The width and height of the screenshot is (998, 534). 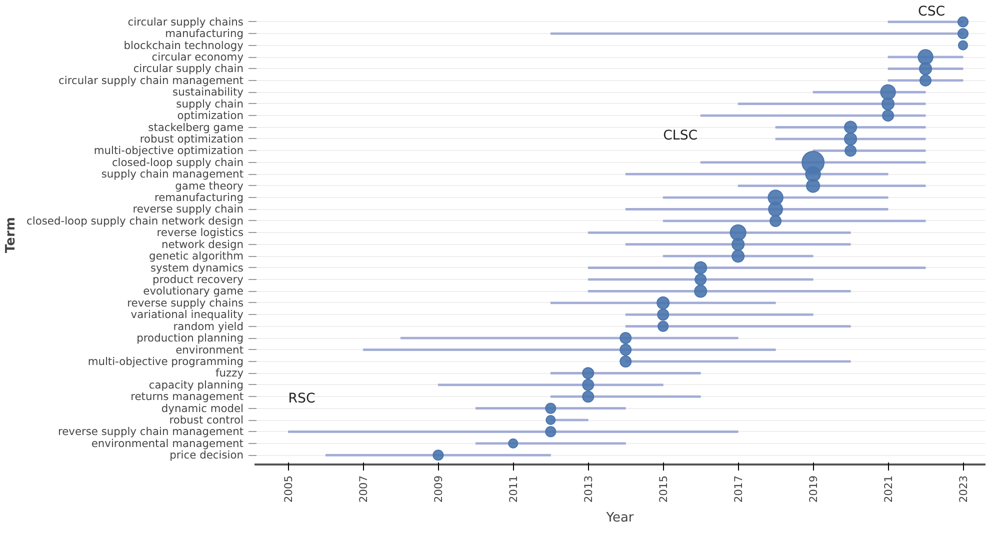 I want to click on y-tick-label: random yield, so click(x=208, y=326).